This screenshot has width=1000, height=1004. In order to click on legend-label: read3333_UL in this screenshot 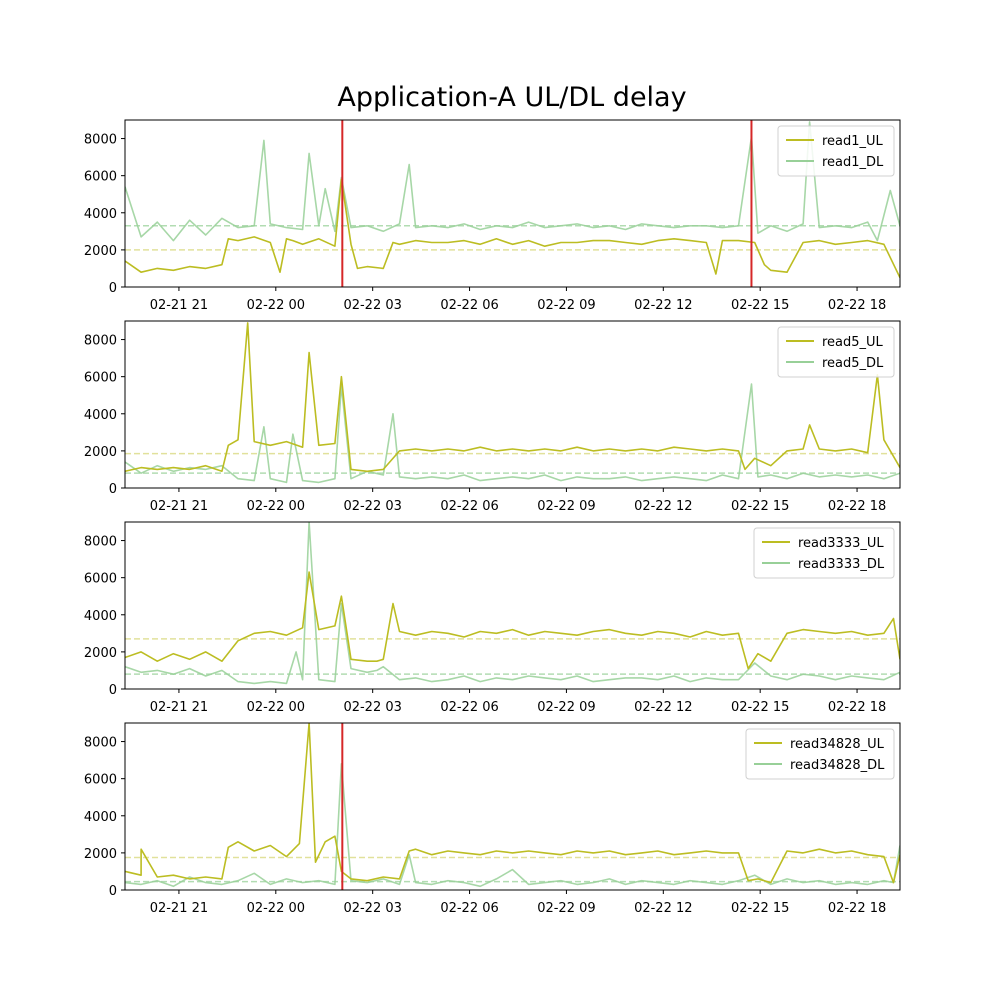, I will do `click(841, 543)`.